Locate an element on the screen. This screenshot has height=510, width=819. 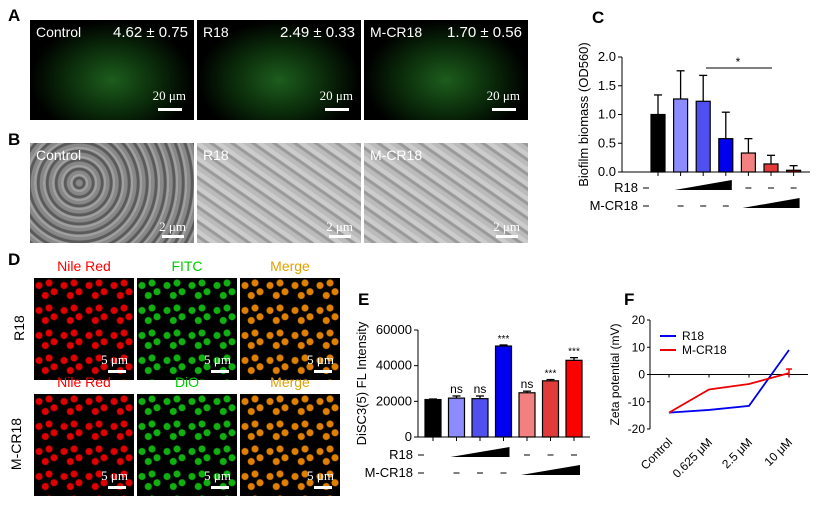
y-tick-label: 40000 is located at coordinates (394, 365).